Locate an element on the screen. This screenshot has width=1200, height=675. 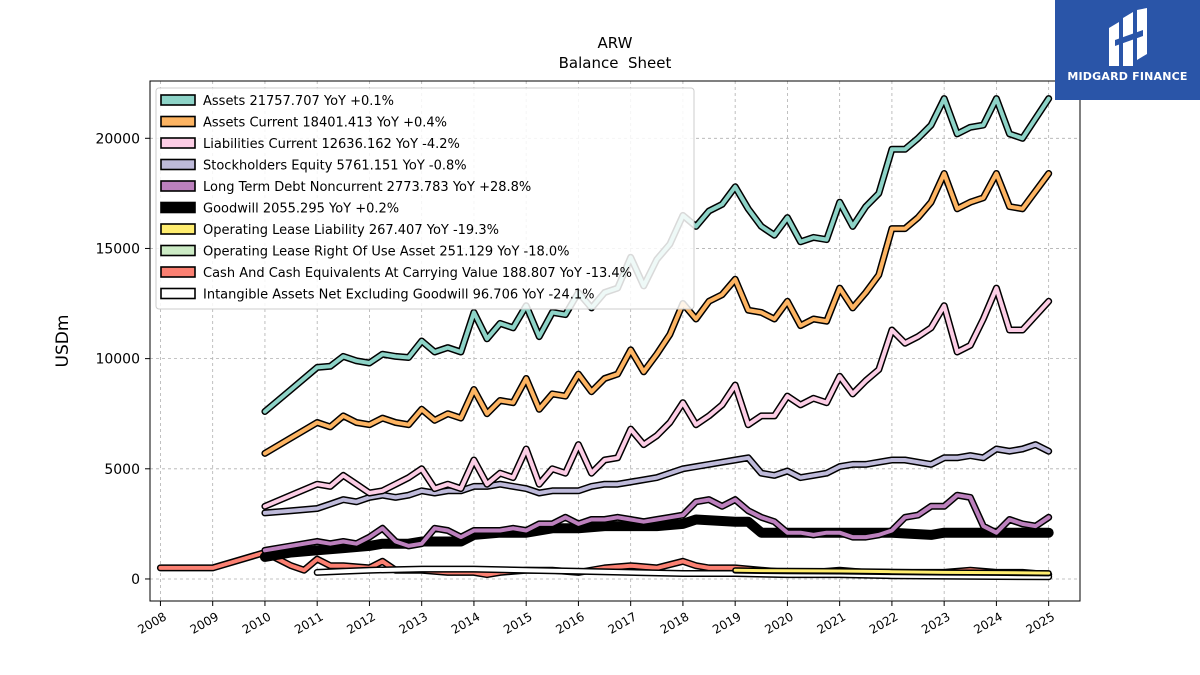
legend-entry: Goodwill 2055.295 YoY +0.2% is located at coordinates (301, 209).